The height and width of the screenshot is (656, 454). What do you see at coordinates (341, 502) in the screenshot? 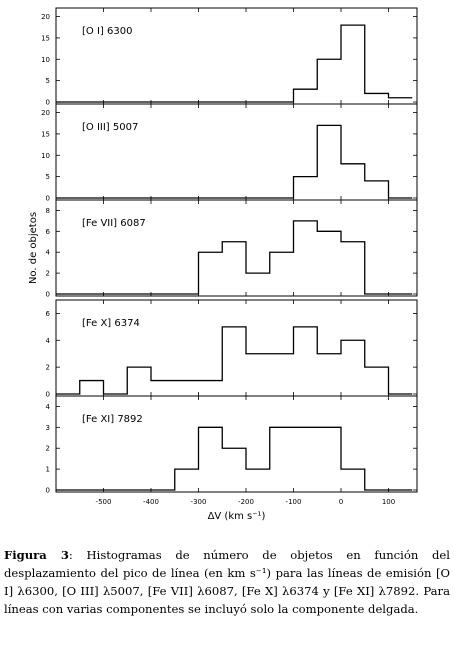
I see `x-tick-label: 0` at bounding box center [341, 502].